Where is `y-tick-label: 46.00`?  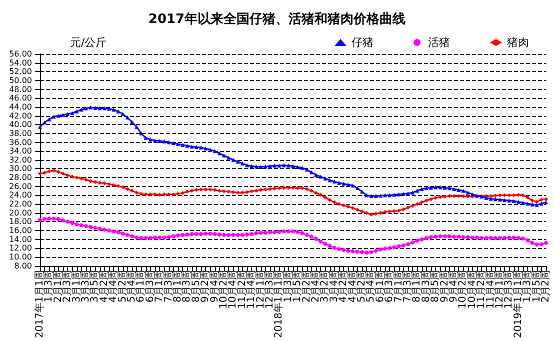 y-tick-label: 46.00 is located at coordinates (20, 98).